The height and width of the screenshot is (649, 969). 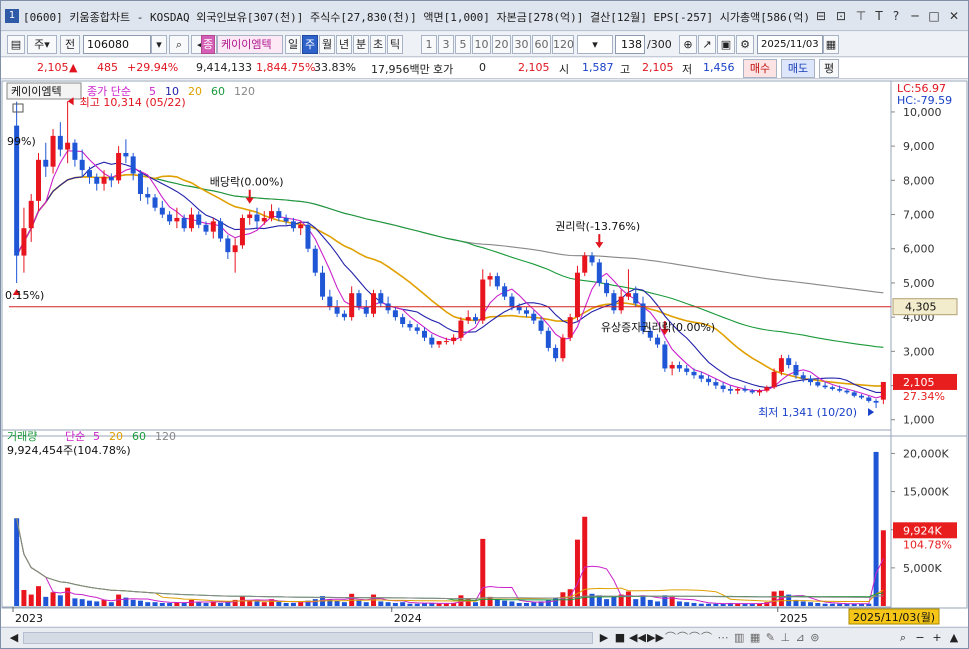 What do you see at coordinates (920, 637) in the screenshot?
I see `zoom-out-button: −` at bounding box center [920, 637].